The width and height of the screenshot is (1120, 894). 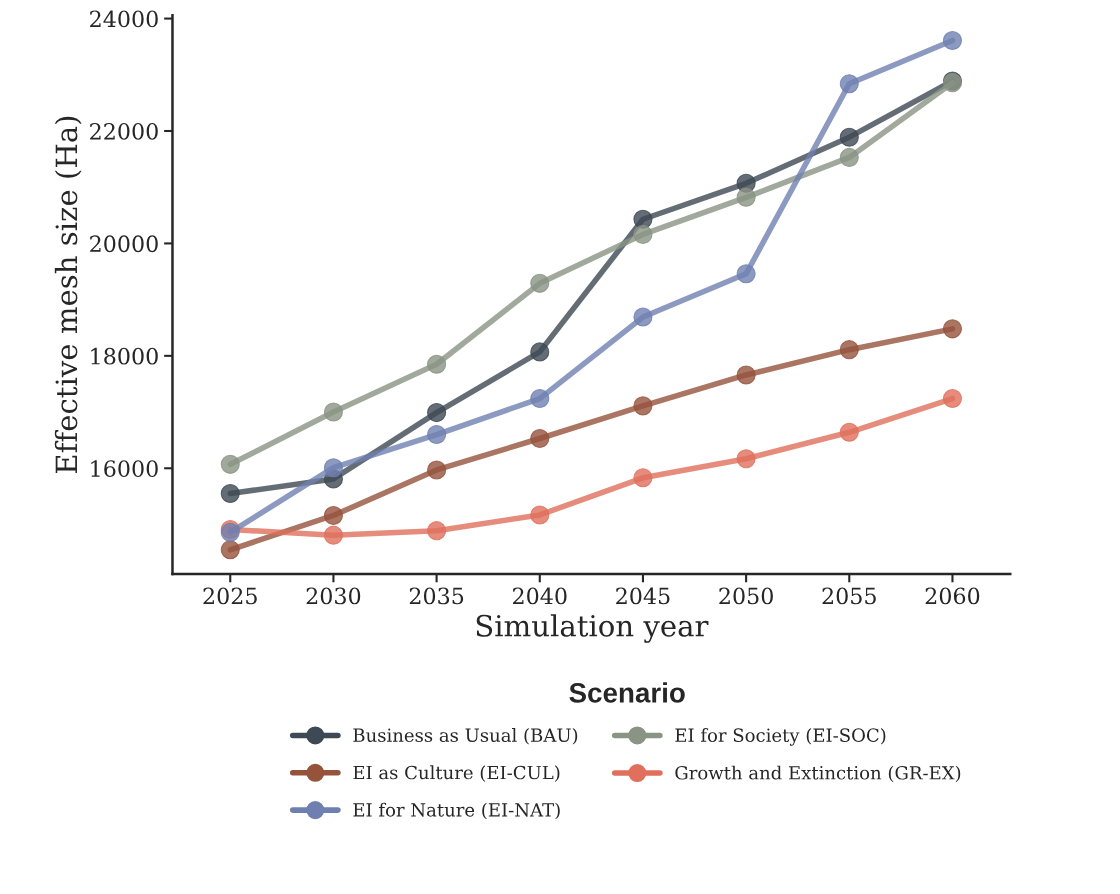 What do you see at coordinates (643, 596) in the screenshot?
I see `x-tick-label: 2045` at bounding box center [643, 596].